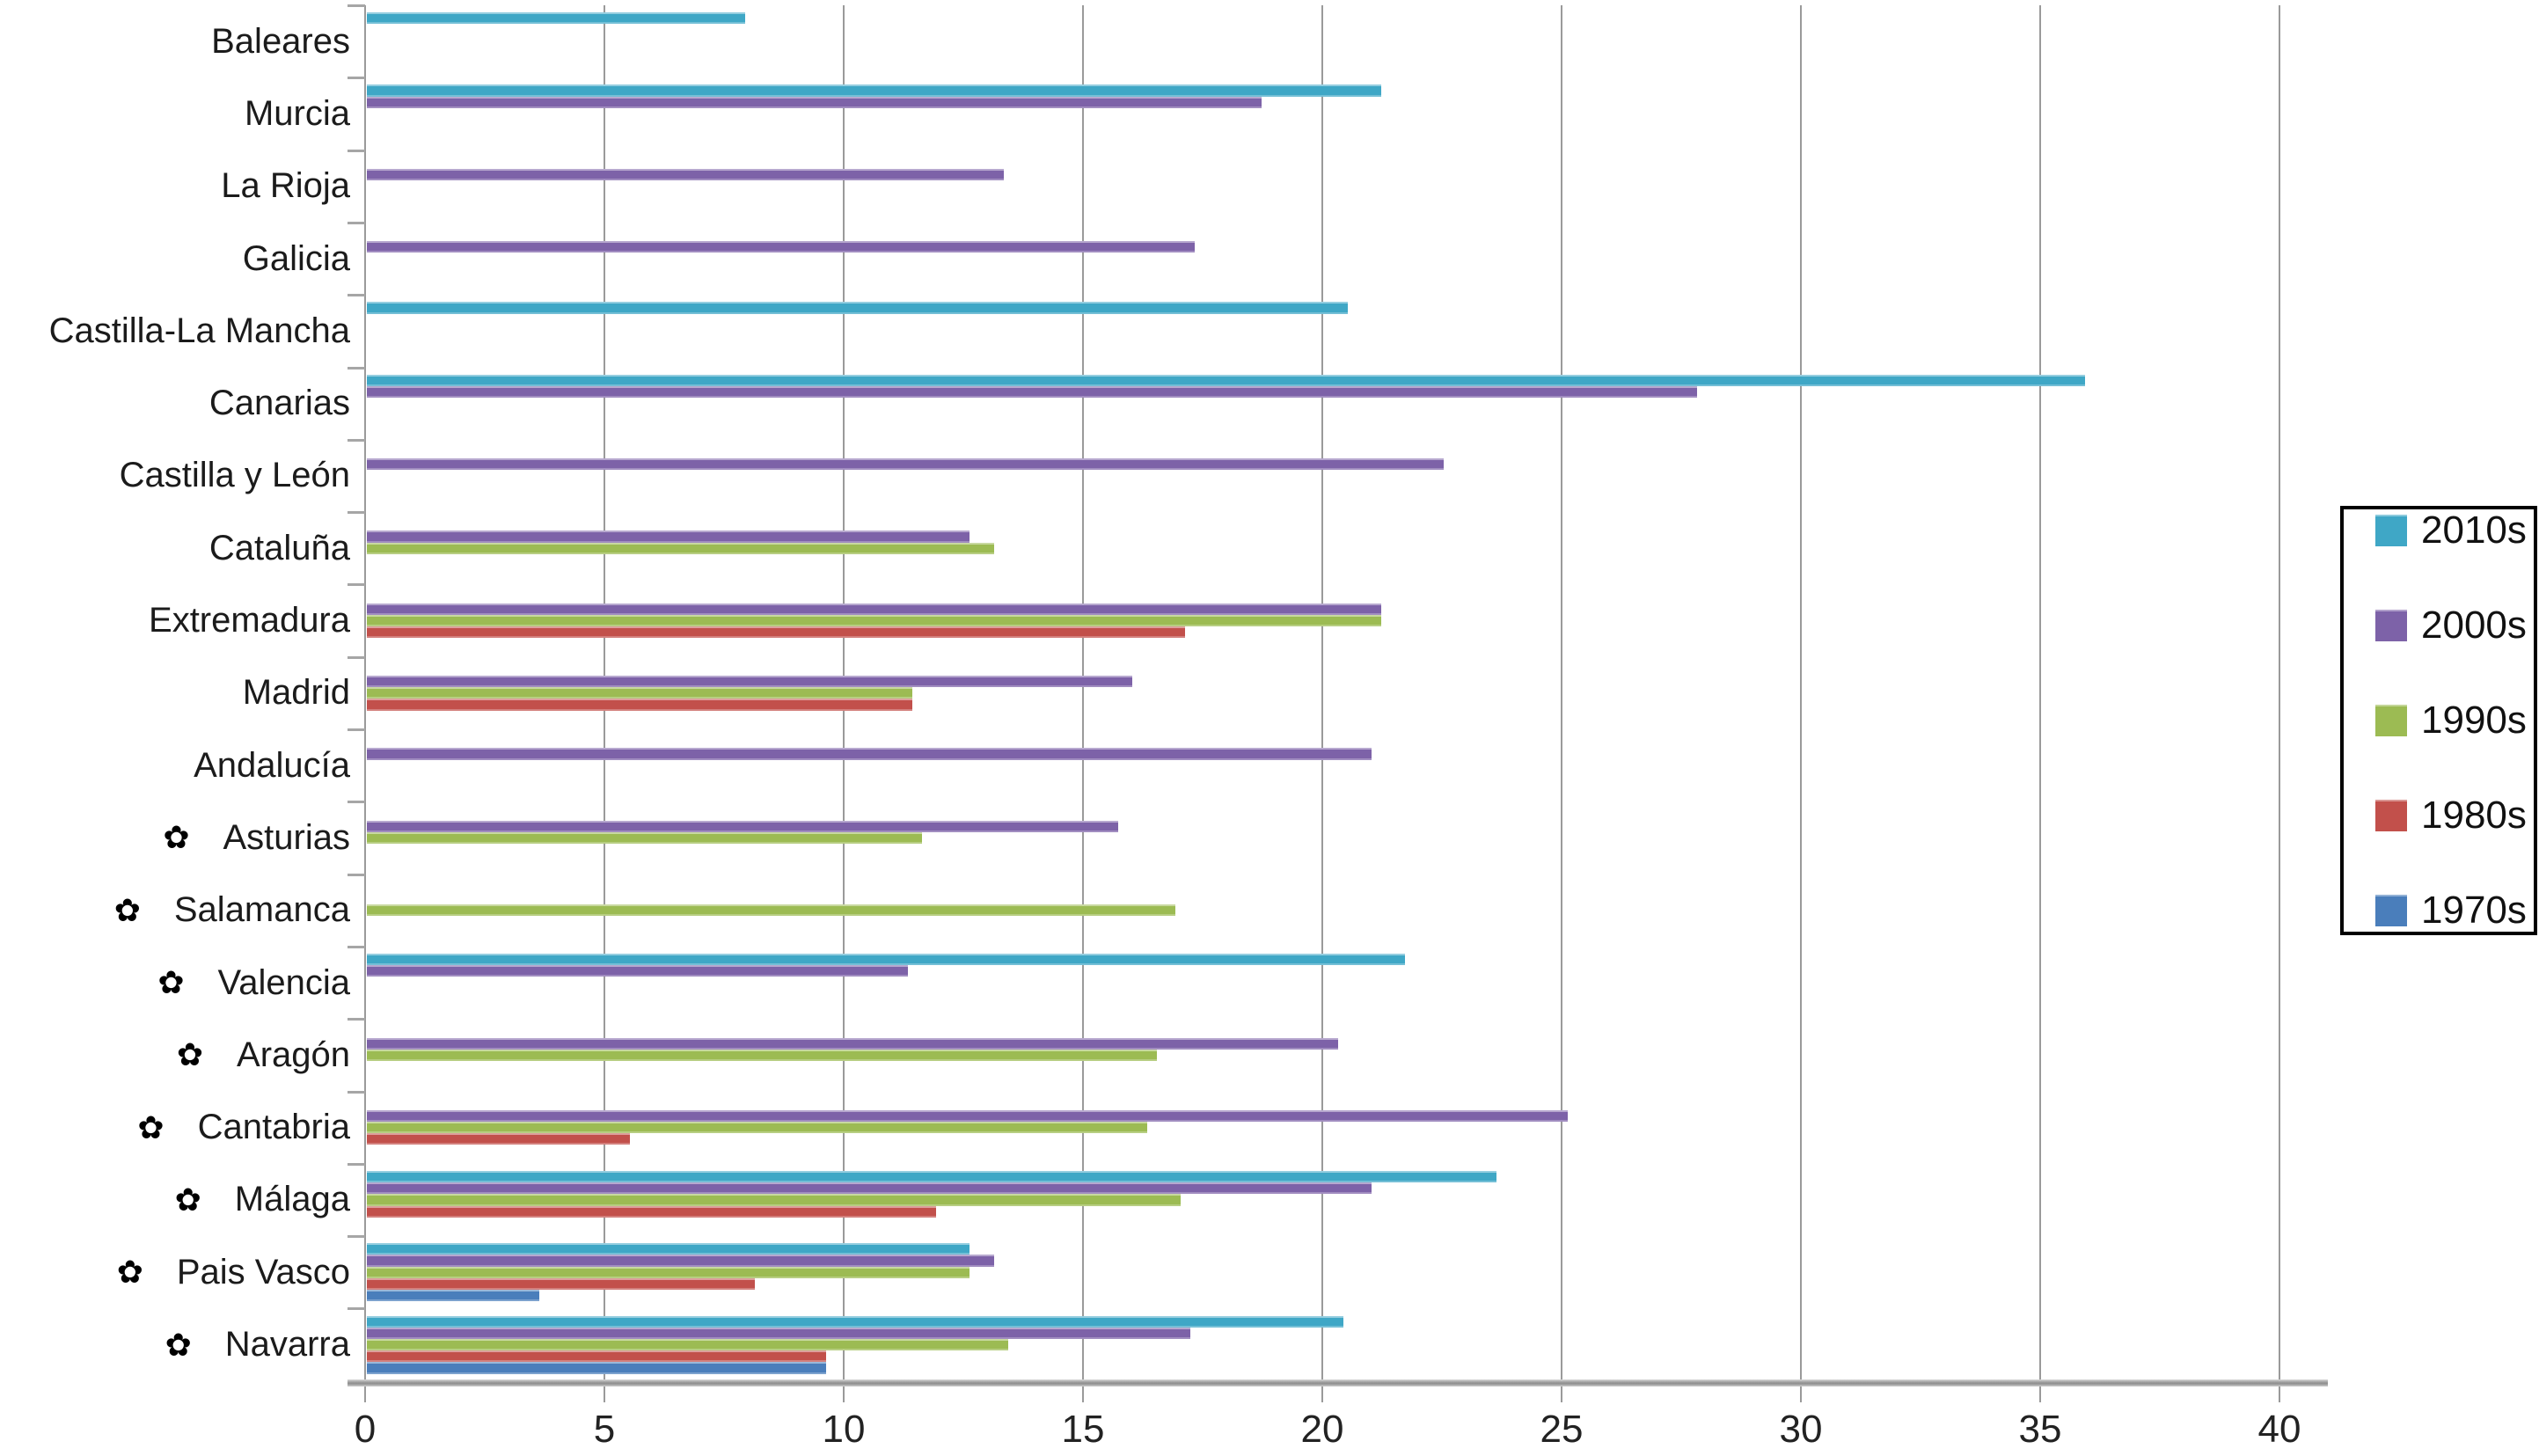  I want to click on bar-2000s-Murcia, so click(814, 102).